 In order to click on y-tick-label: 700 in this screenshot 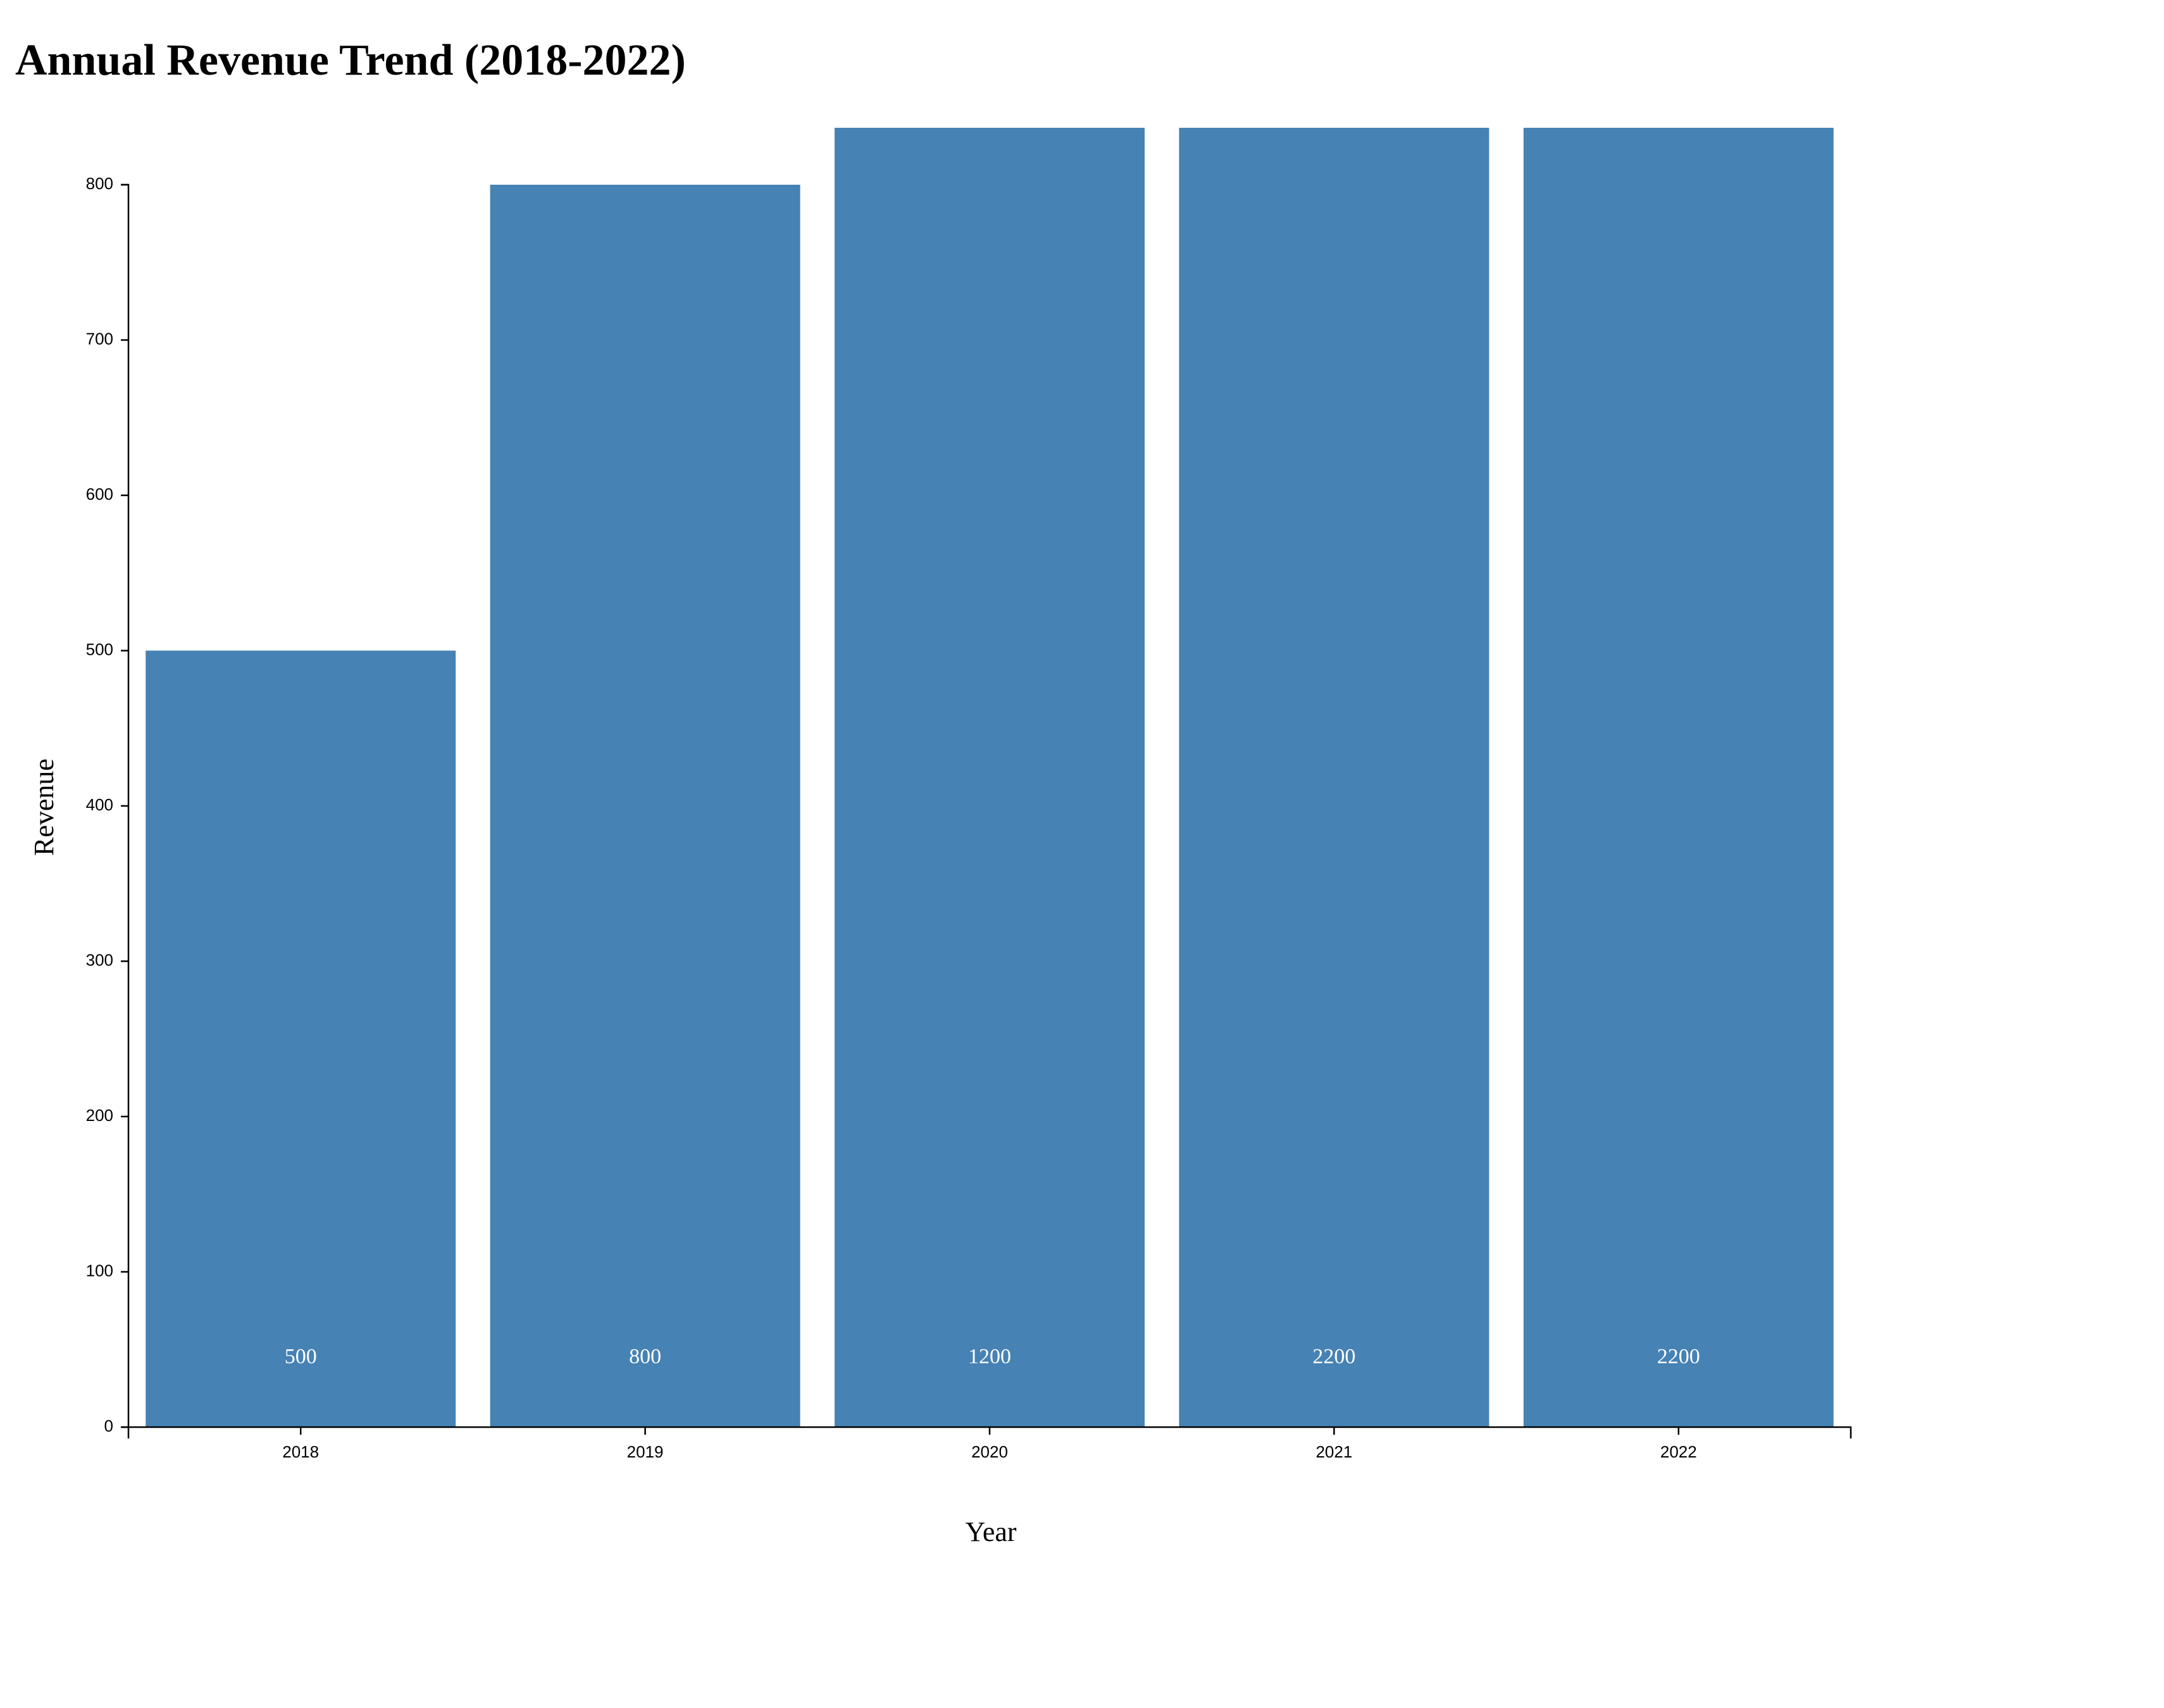, I will do `click(100, 338)`.